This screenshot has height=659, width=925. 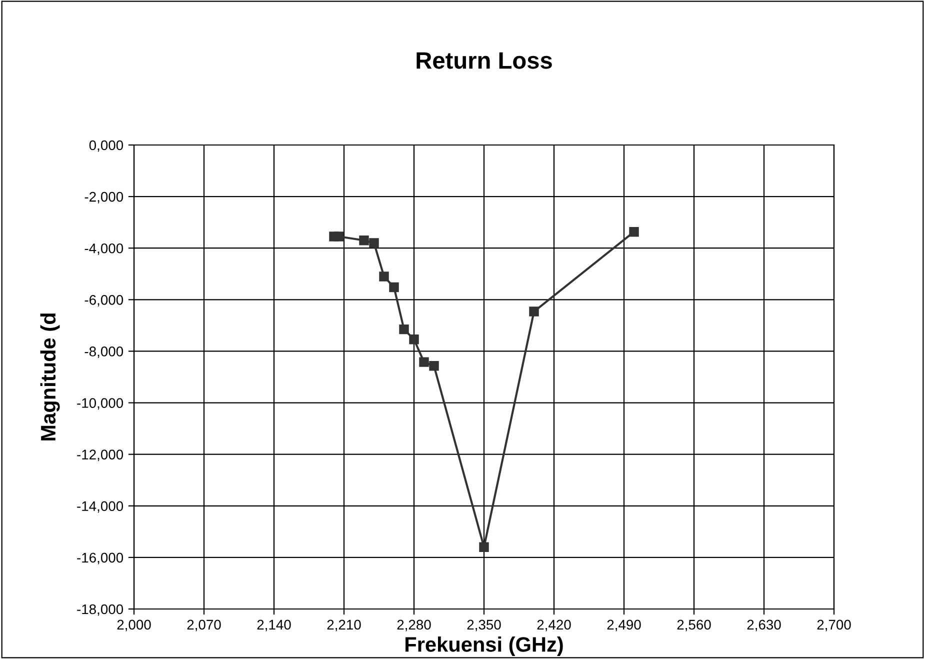 I want to click on y-tick-label: -10,000, so click(x=100, y=404).